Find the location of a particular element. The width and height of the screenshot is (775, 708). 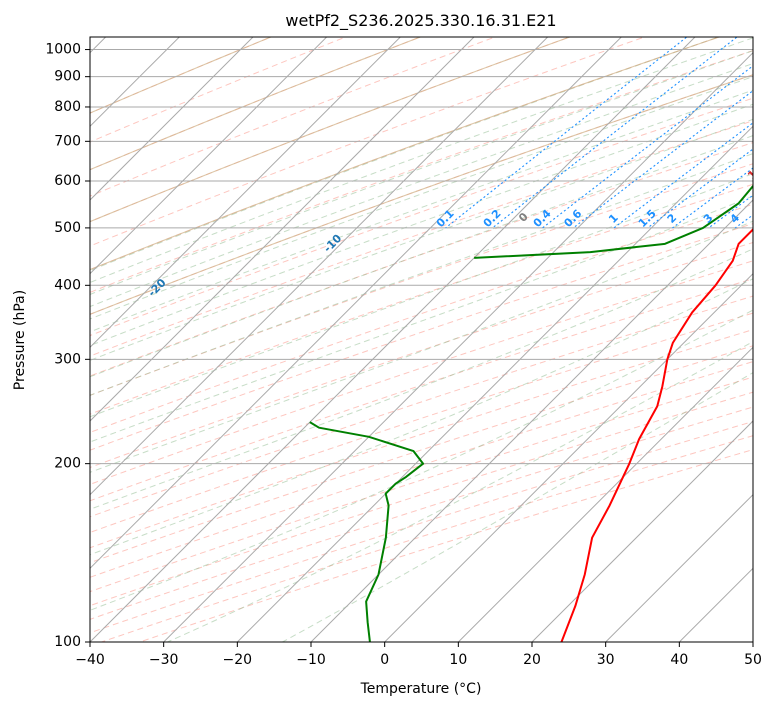

y-tick-label: 700 is located at coordinates (67, 141).